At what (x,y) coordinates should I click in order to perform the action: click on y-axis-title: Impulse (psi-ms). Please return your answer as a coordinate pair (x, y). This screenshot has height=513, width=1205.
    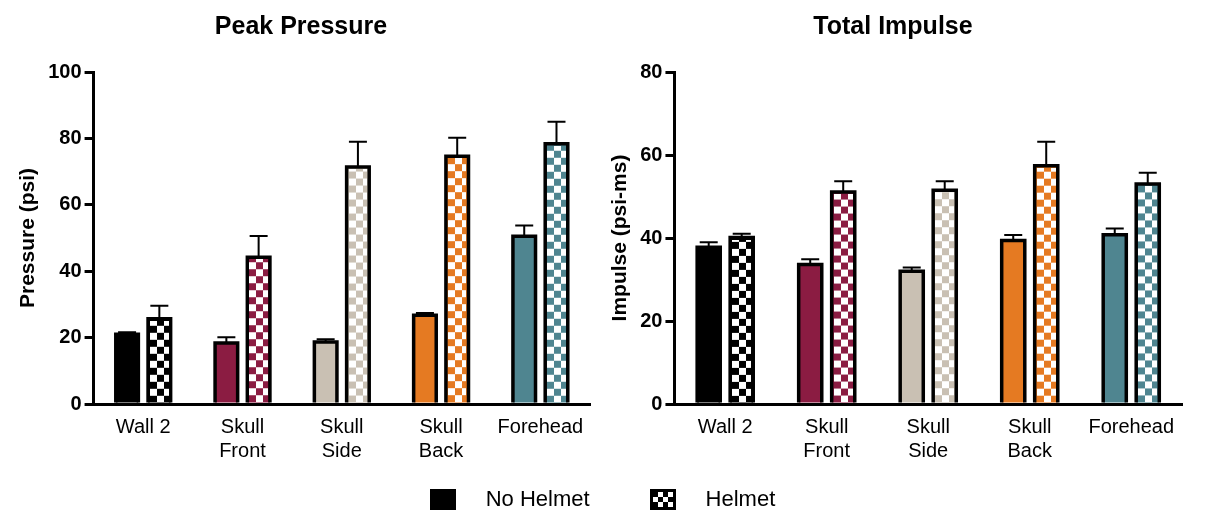
    Looking at the image, I should click on (619, 238).